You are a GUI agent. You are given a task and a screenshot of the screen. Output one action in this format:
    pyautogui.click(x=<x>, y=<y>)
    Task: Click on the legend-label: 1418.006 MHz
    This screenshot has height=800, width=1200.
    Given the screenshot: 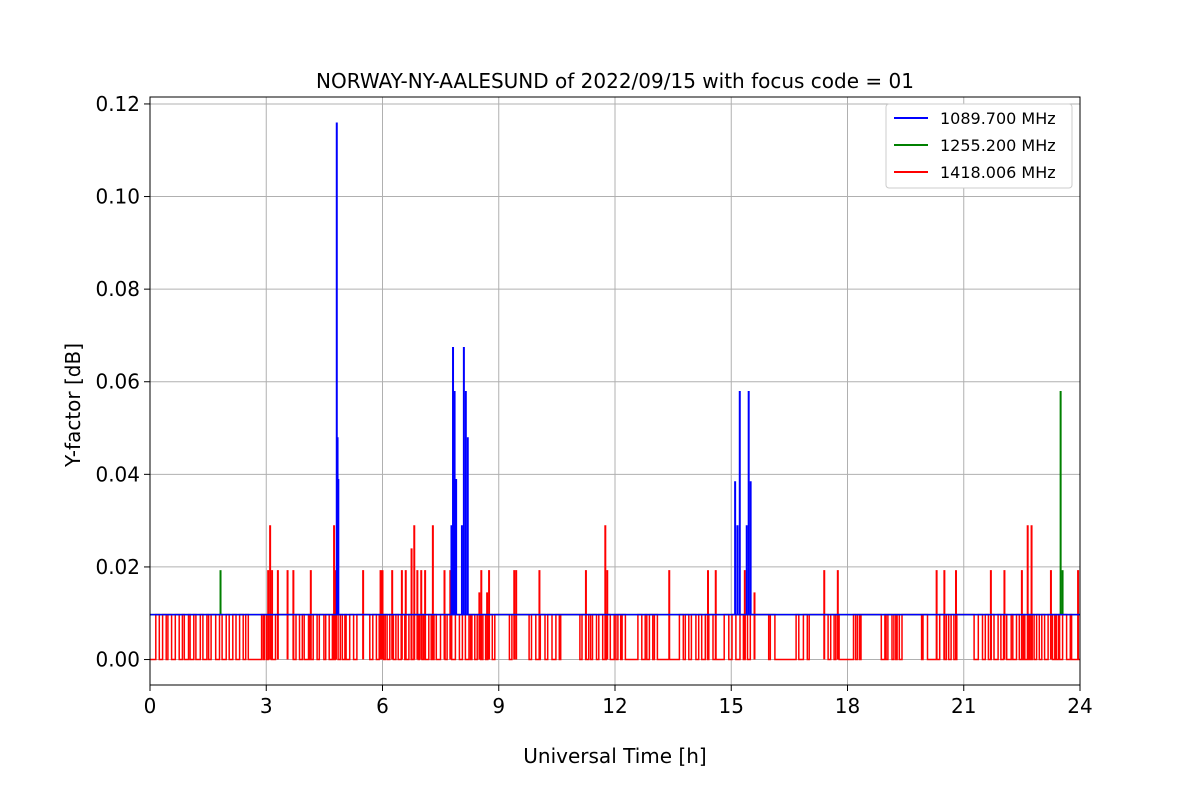 What is the action you would take?
    pyautogui.click(x=998, y=172)
    